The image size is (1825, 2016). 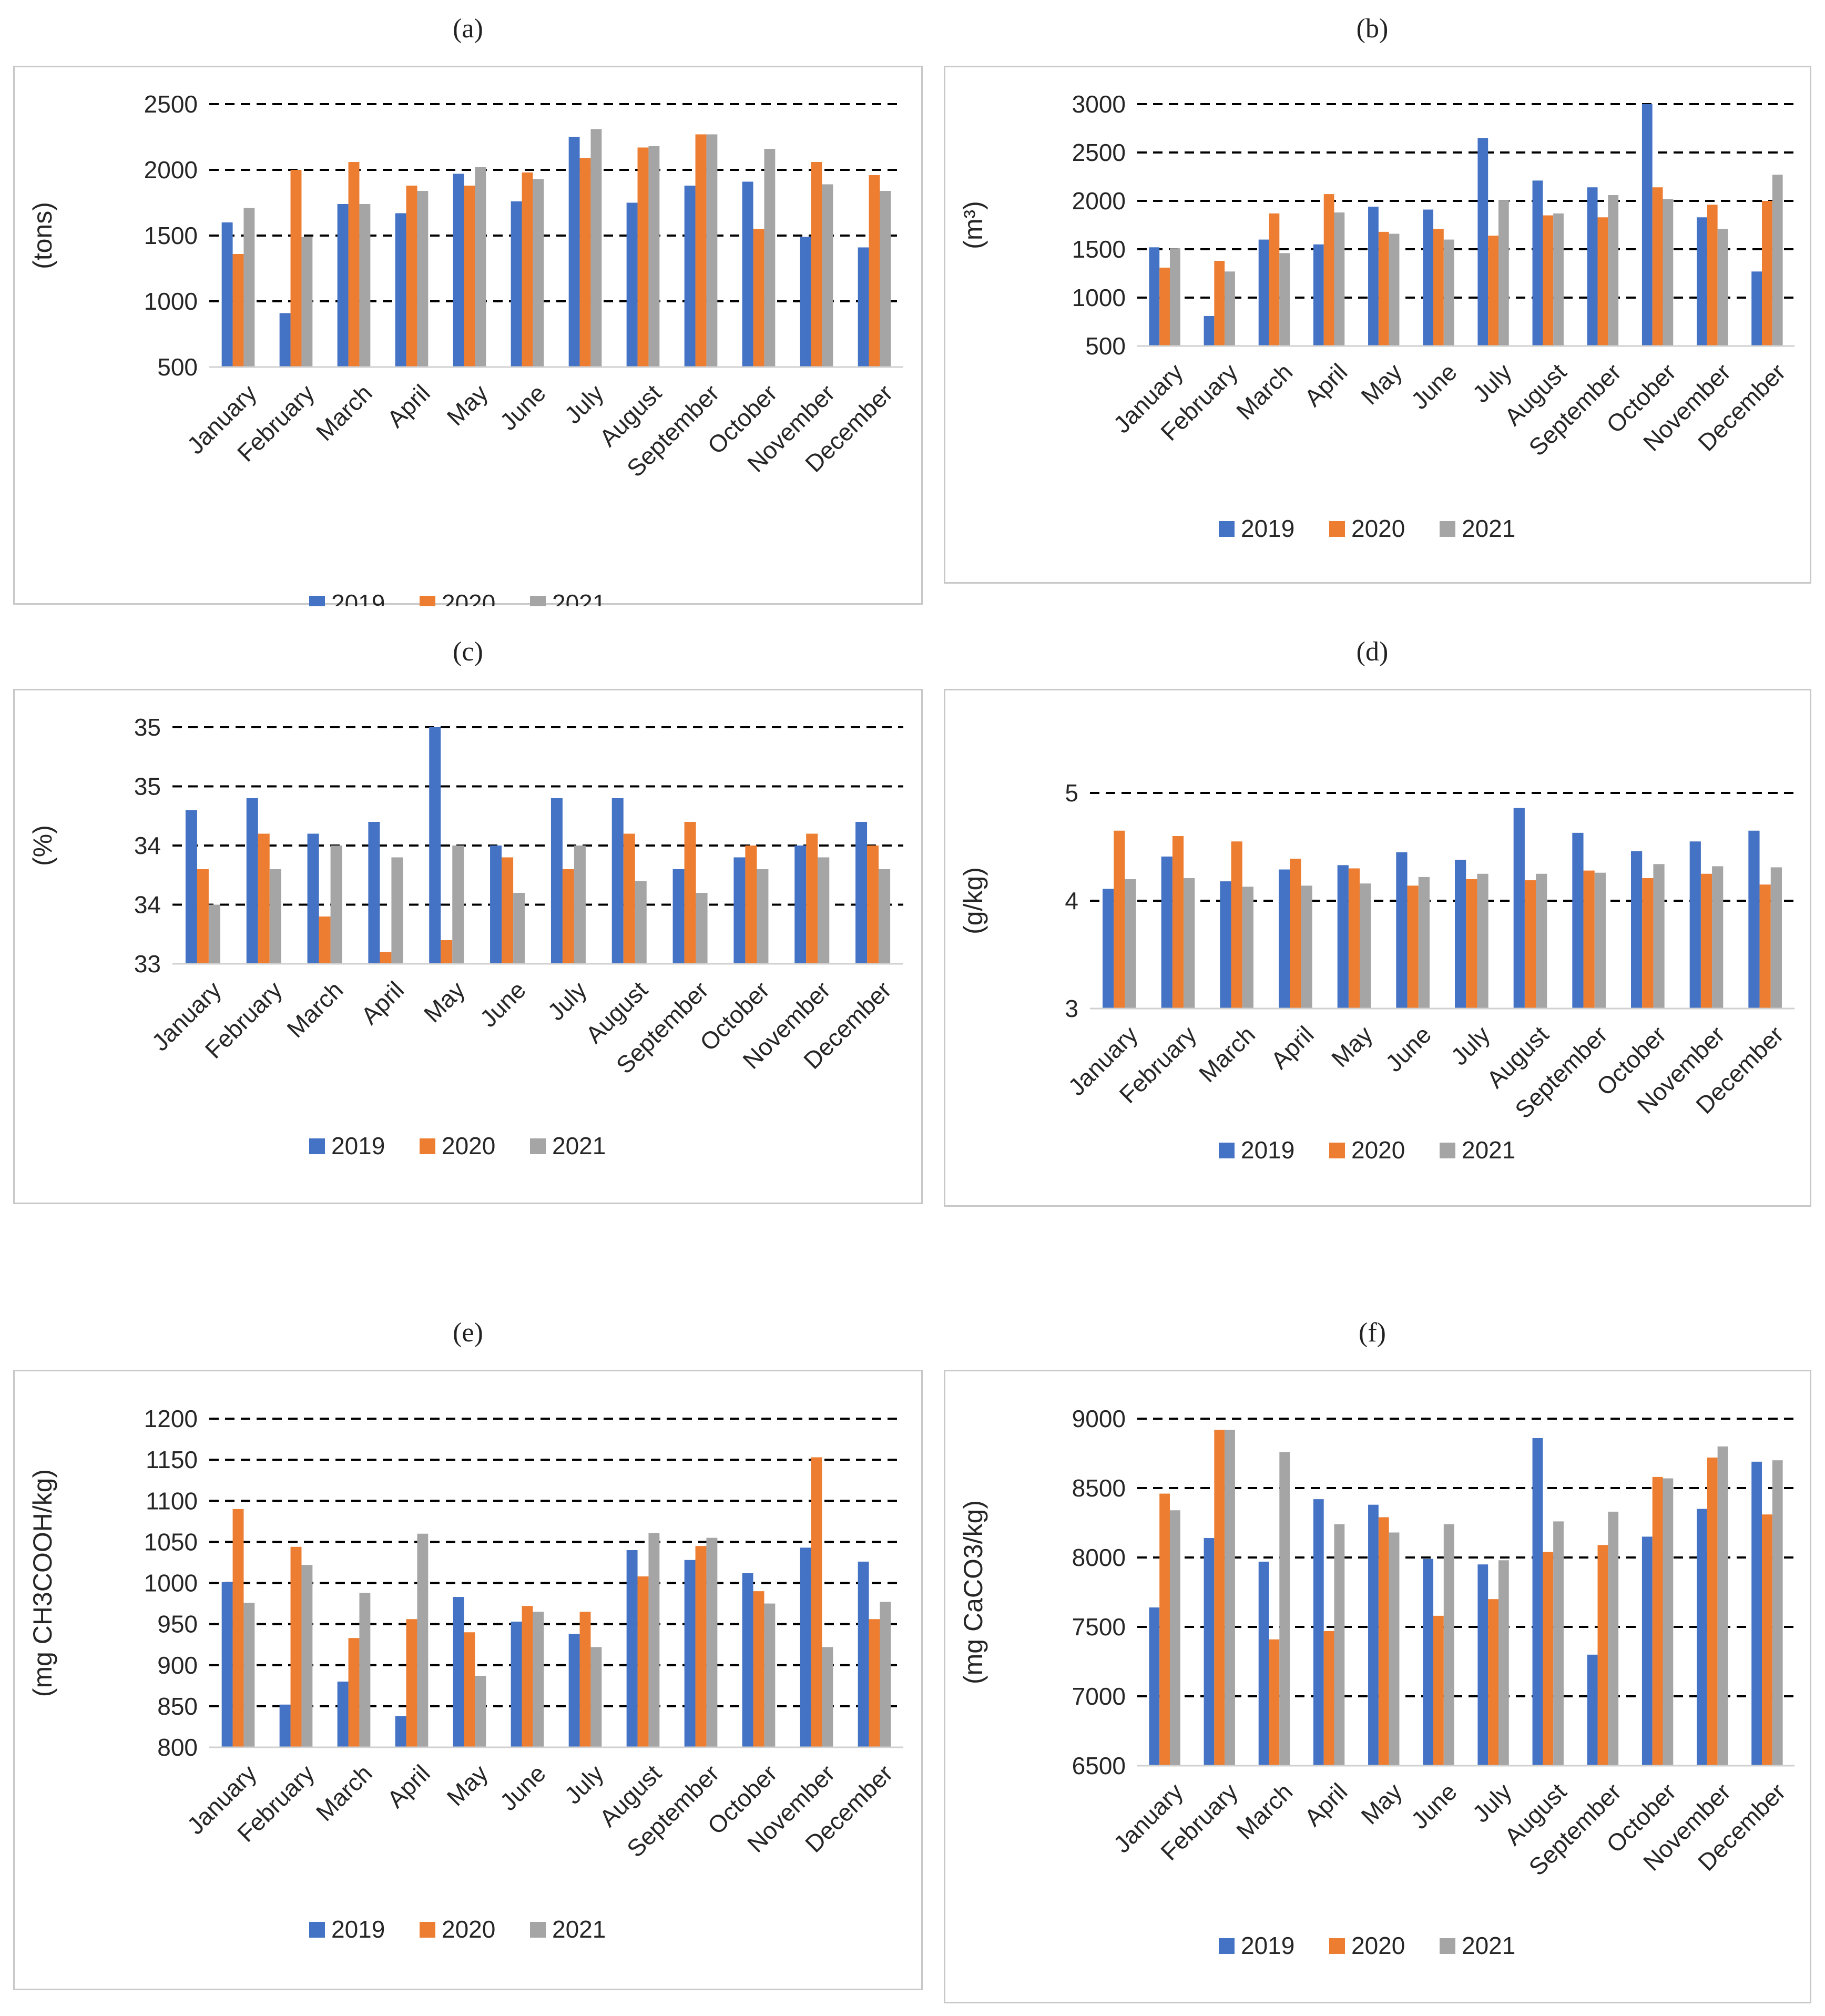 What do you see at coordinates (1767, 1640) in the screenshot?
I see `bar-2020-december` at bounding box center [1767, 1640].